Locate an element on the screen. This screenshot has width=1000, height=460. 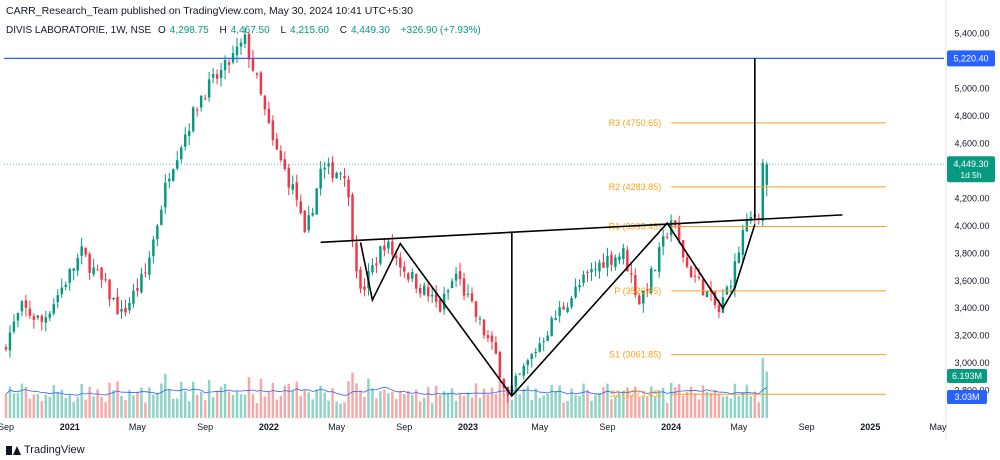
price-tick-label: 4,000.00 is located at coordinates (971, 226).